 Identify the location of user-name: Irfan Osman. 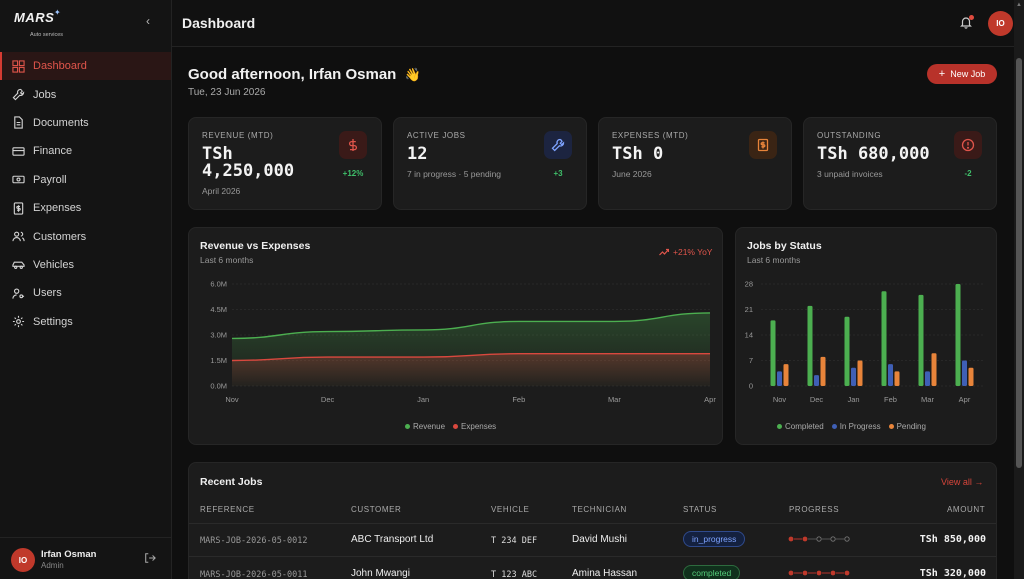
(69, 554).